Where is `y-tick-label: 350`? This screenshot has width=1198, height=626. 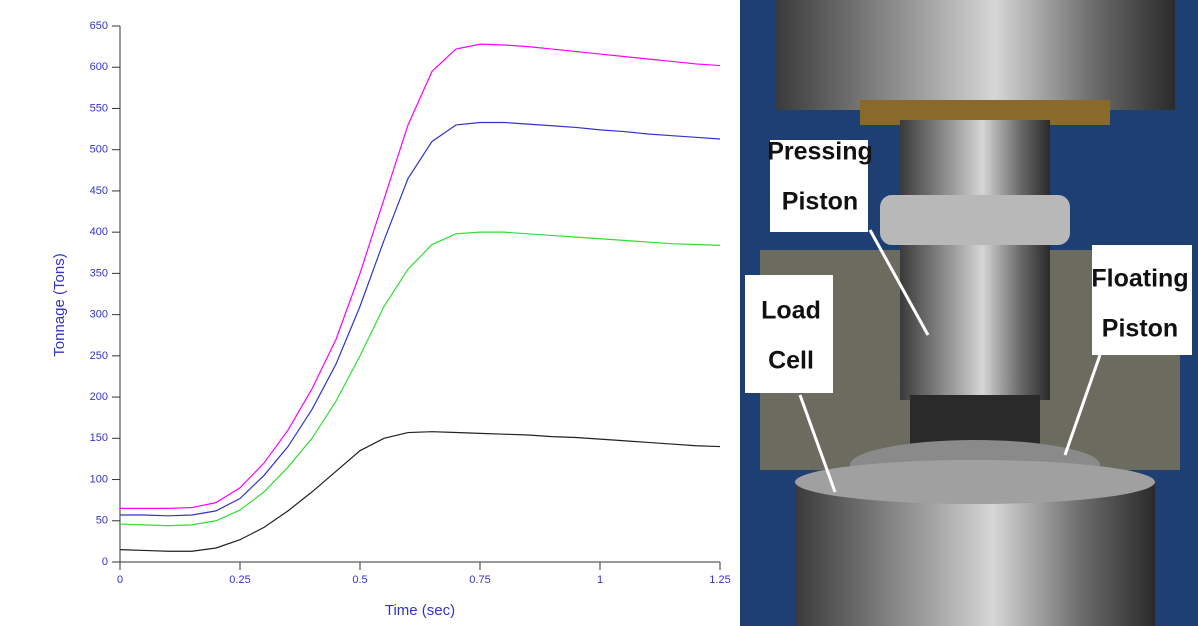 y-tick-label: 350 is located at coordinates (99, 273).